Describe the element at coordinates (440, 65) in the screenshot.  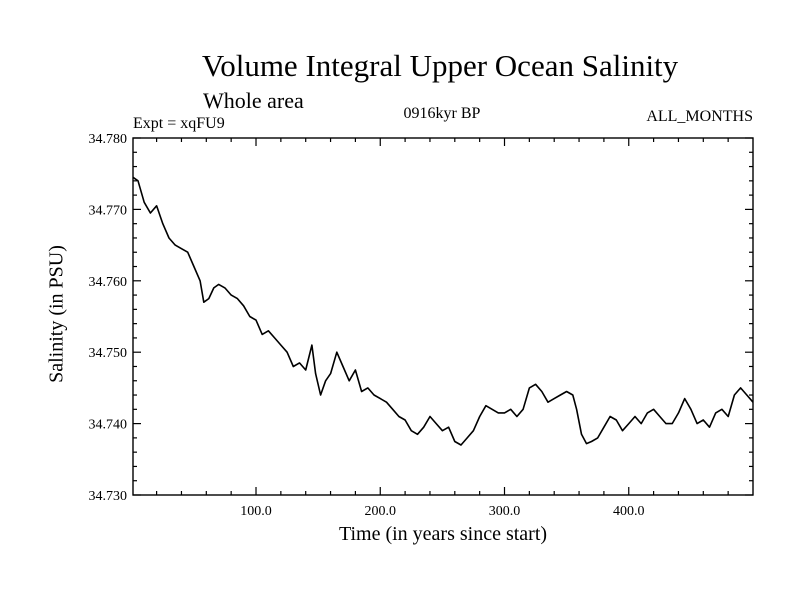
I see `chart-title: Volume Integral Upper Ocean Salinity` at that location.